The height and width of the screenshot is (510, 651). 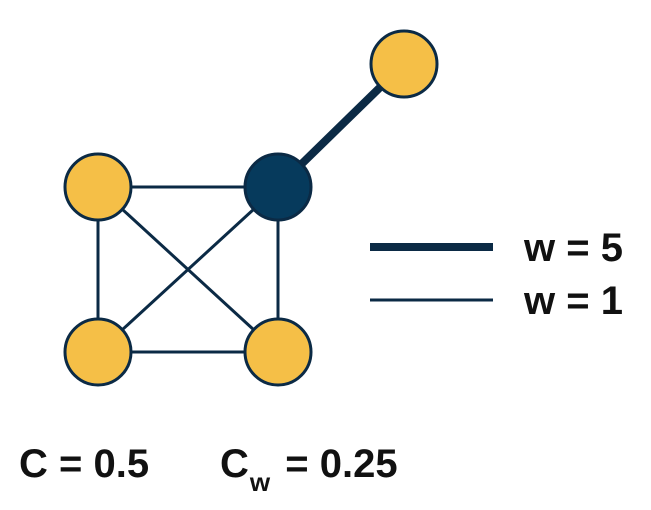 What do you see at coordinates (278, 187) in the screenshot?
I see `node-center` at bounding box center [278, 187].